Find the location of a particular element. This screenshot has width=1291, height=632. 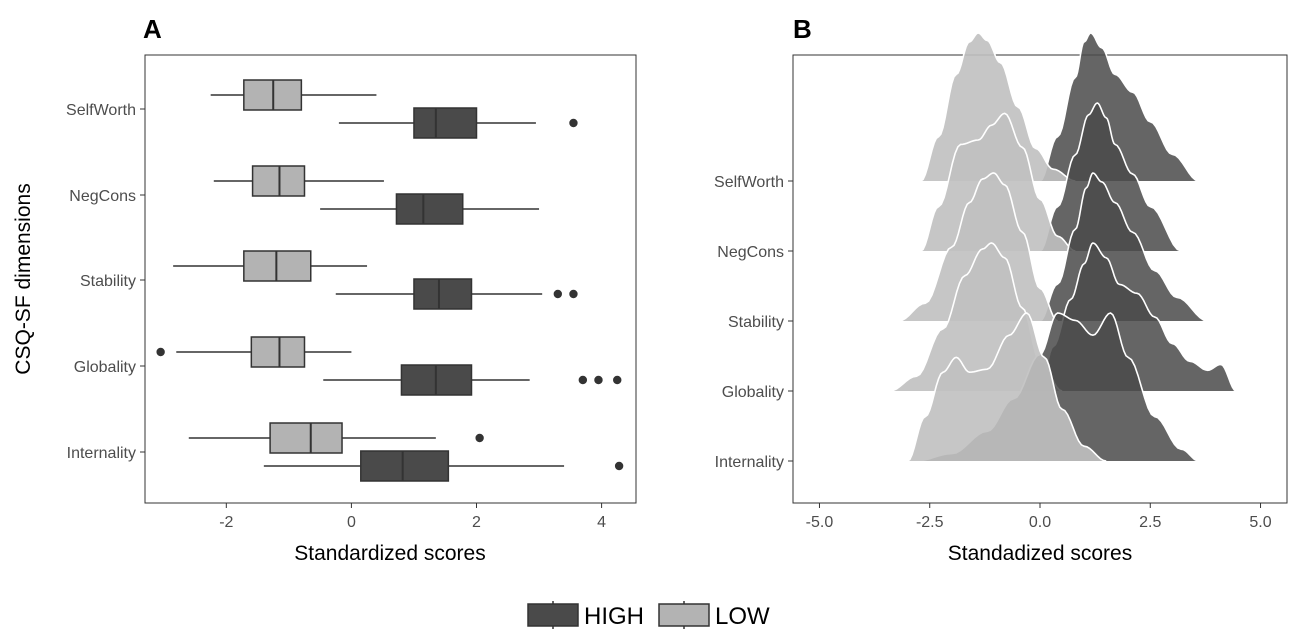

y-tick-label-negcons: NegCons is located at coordinates (102, 196).